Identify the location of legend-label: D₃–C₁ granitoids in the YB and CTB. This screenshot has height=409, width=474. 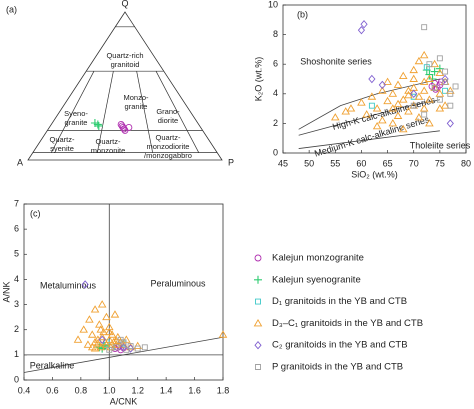
(347, 323).